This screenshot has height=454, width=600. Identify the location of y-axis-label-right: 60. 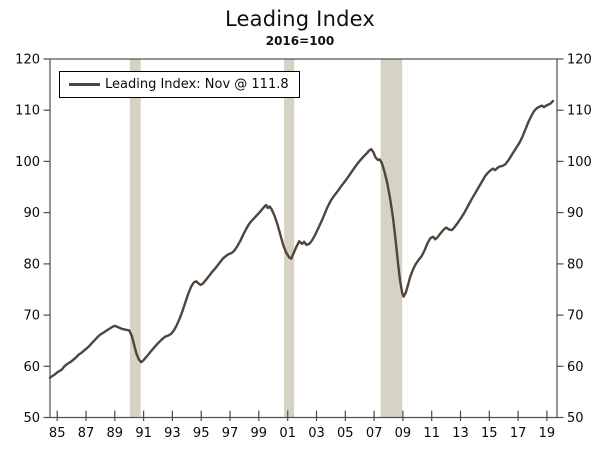
(575, 367).